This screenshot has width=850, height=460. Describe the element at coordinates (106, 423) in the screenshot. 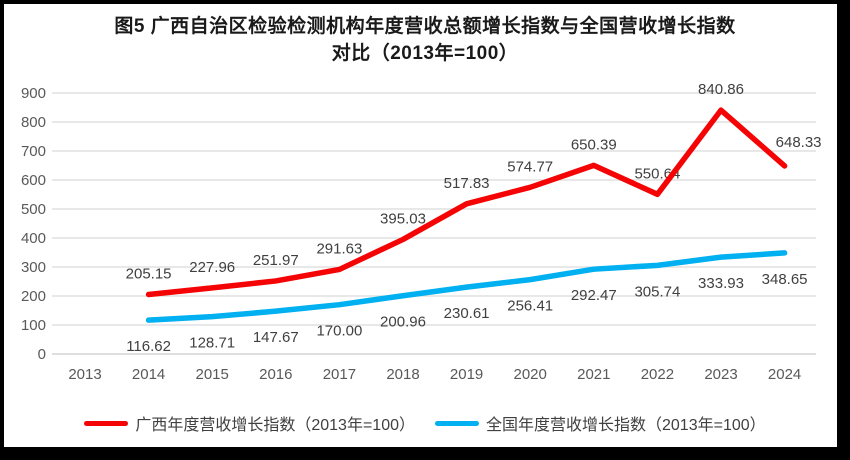

I see `red-line-swatch` at that location.